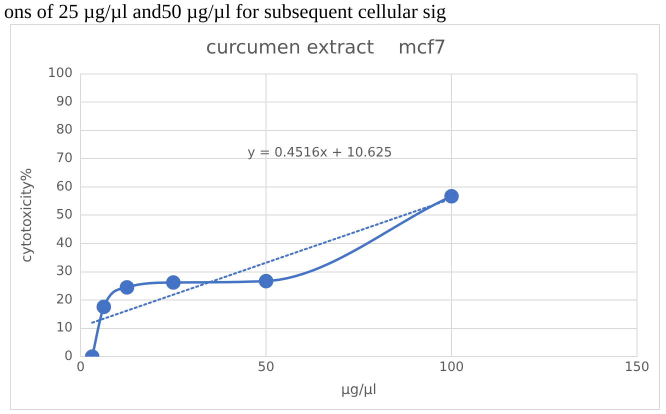 Image resolution: width=666 pixels, height=414 pixels. Describe the element at coordinates (80, 367) in the screenshot. I see `x-tick-label: 0` at that location.